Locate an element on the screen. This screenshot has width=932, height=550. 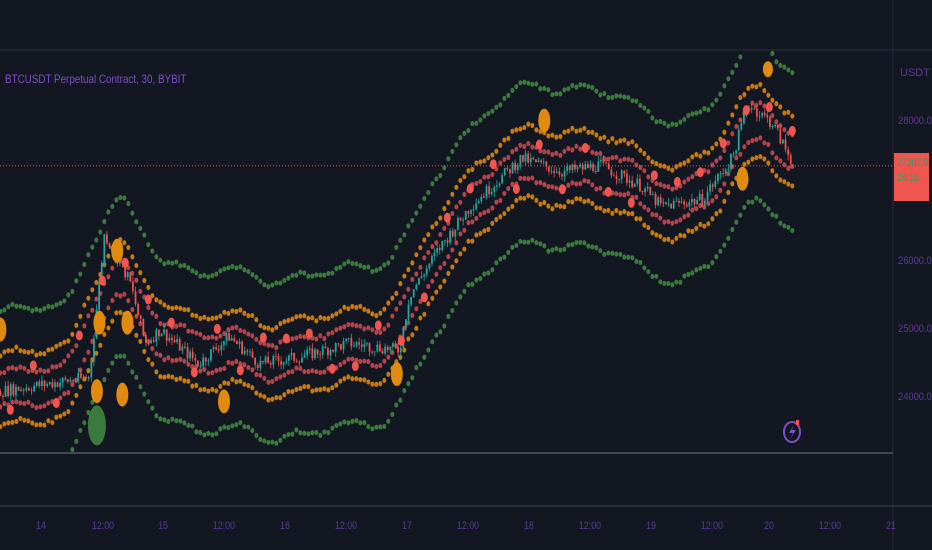
signal-dot-red is located at coordinates (470, 188).